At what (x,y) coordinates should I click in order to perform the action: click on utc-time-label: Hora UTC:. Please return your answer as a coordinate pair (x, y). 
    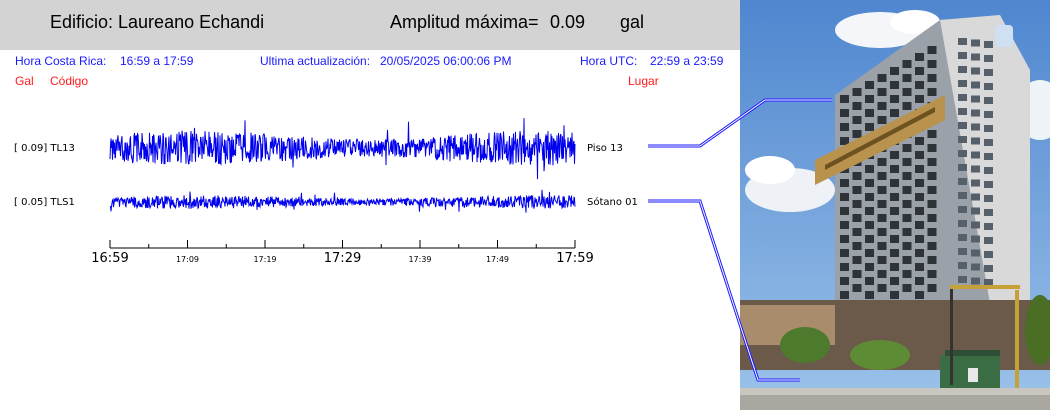
    Looking at the image, I should click on (609, 61).